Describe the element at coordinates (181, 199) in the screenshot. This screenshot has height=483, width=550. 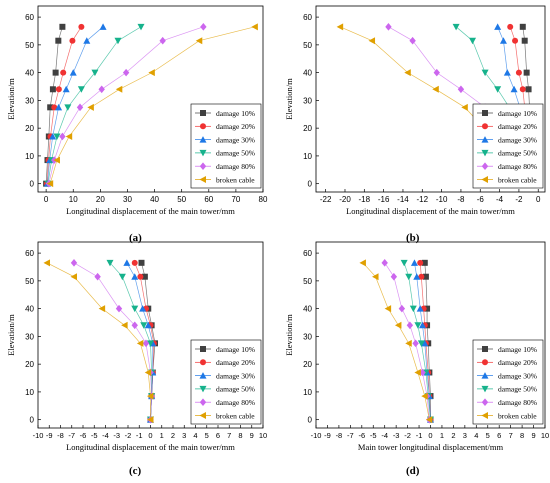
I see `x-tick-label: 50` at that location.